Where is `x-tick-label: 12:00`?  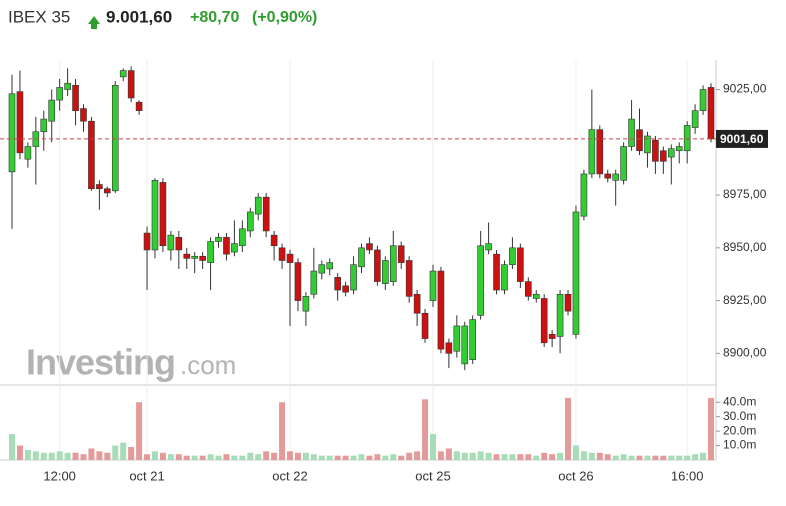 x-tick-label: 12:00 is located at coordinates (59, 475).